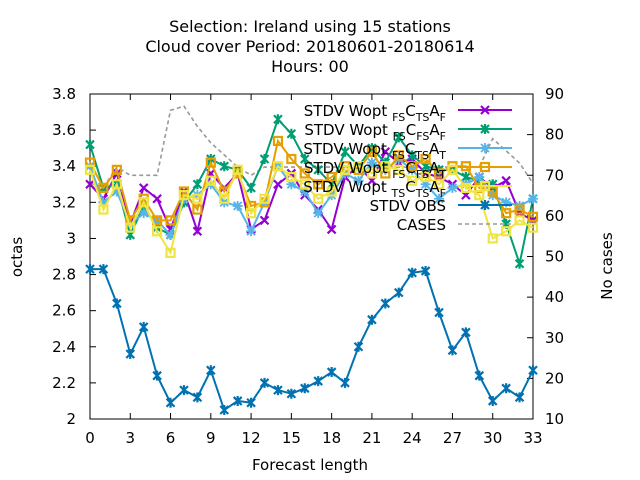 The height and width of the screenshot is (480, 640). Describe the element at coordinates (291, 438) in the screenshot. I see `x-tick-label: 15` at that location.